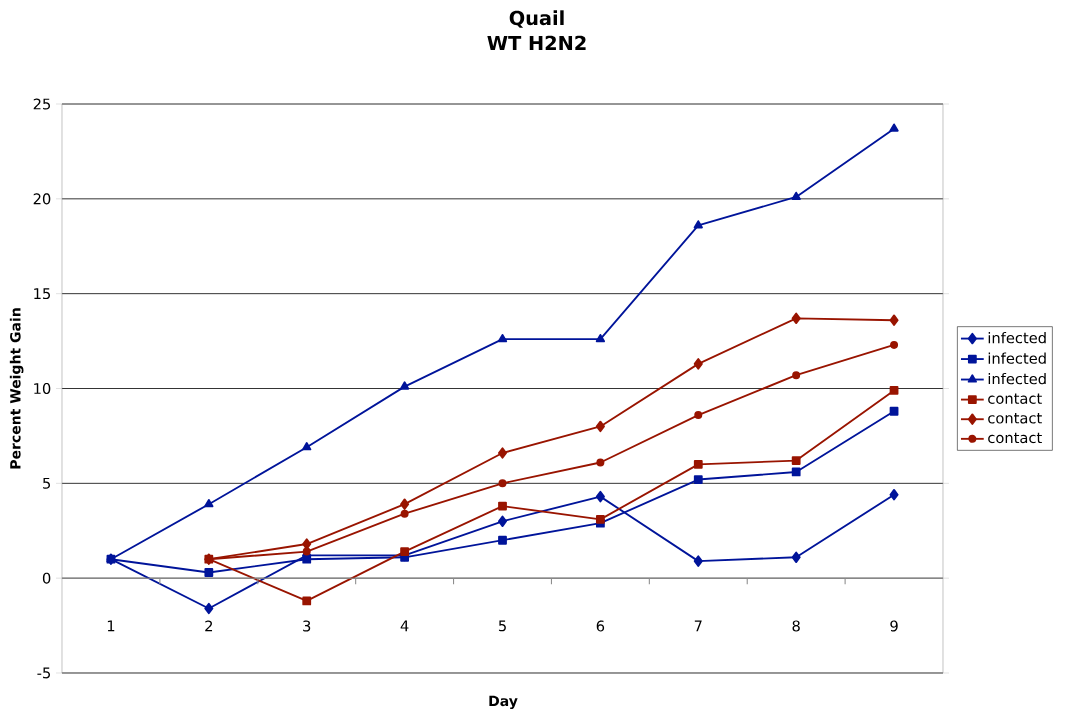 This screenshot has height=715, width=1075. I want to click on y-tick-label: -5, so click(44, 673).